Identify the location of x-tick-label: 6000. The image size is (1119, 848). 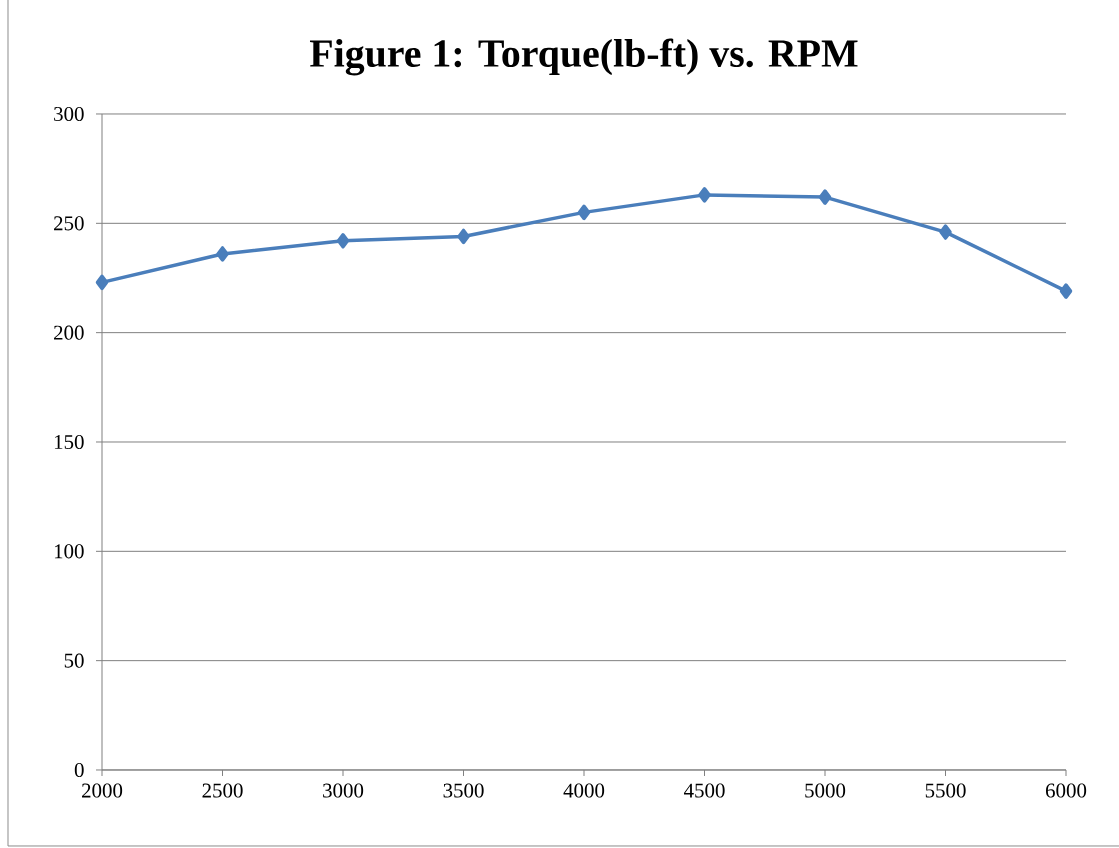
(1066, 790).